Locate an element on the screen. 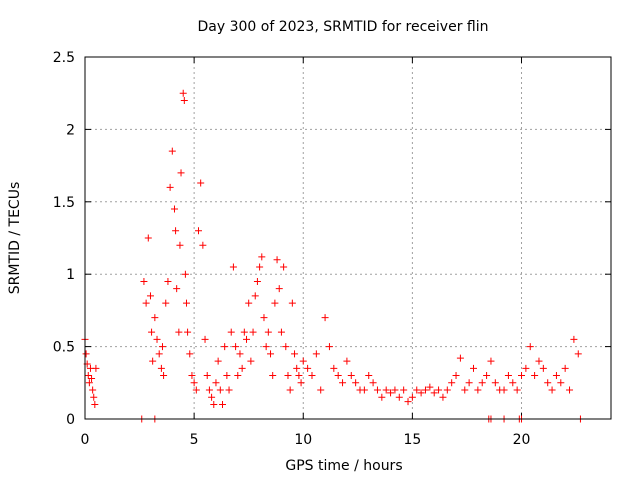 This screenshot has width=640, height=485. x-tick-label: 0 is located at coordinates (85, 440).